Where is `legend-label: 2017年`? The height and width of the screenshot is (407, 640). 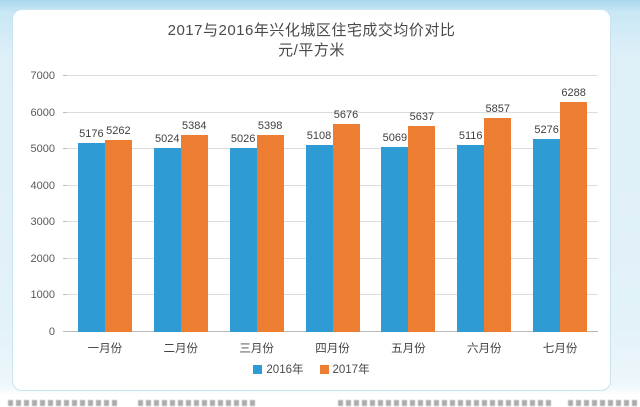 legend-label: 2017年 is located at coordinates (351, 370).